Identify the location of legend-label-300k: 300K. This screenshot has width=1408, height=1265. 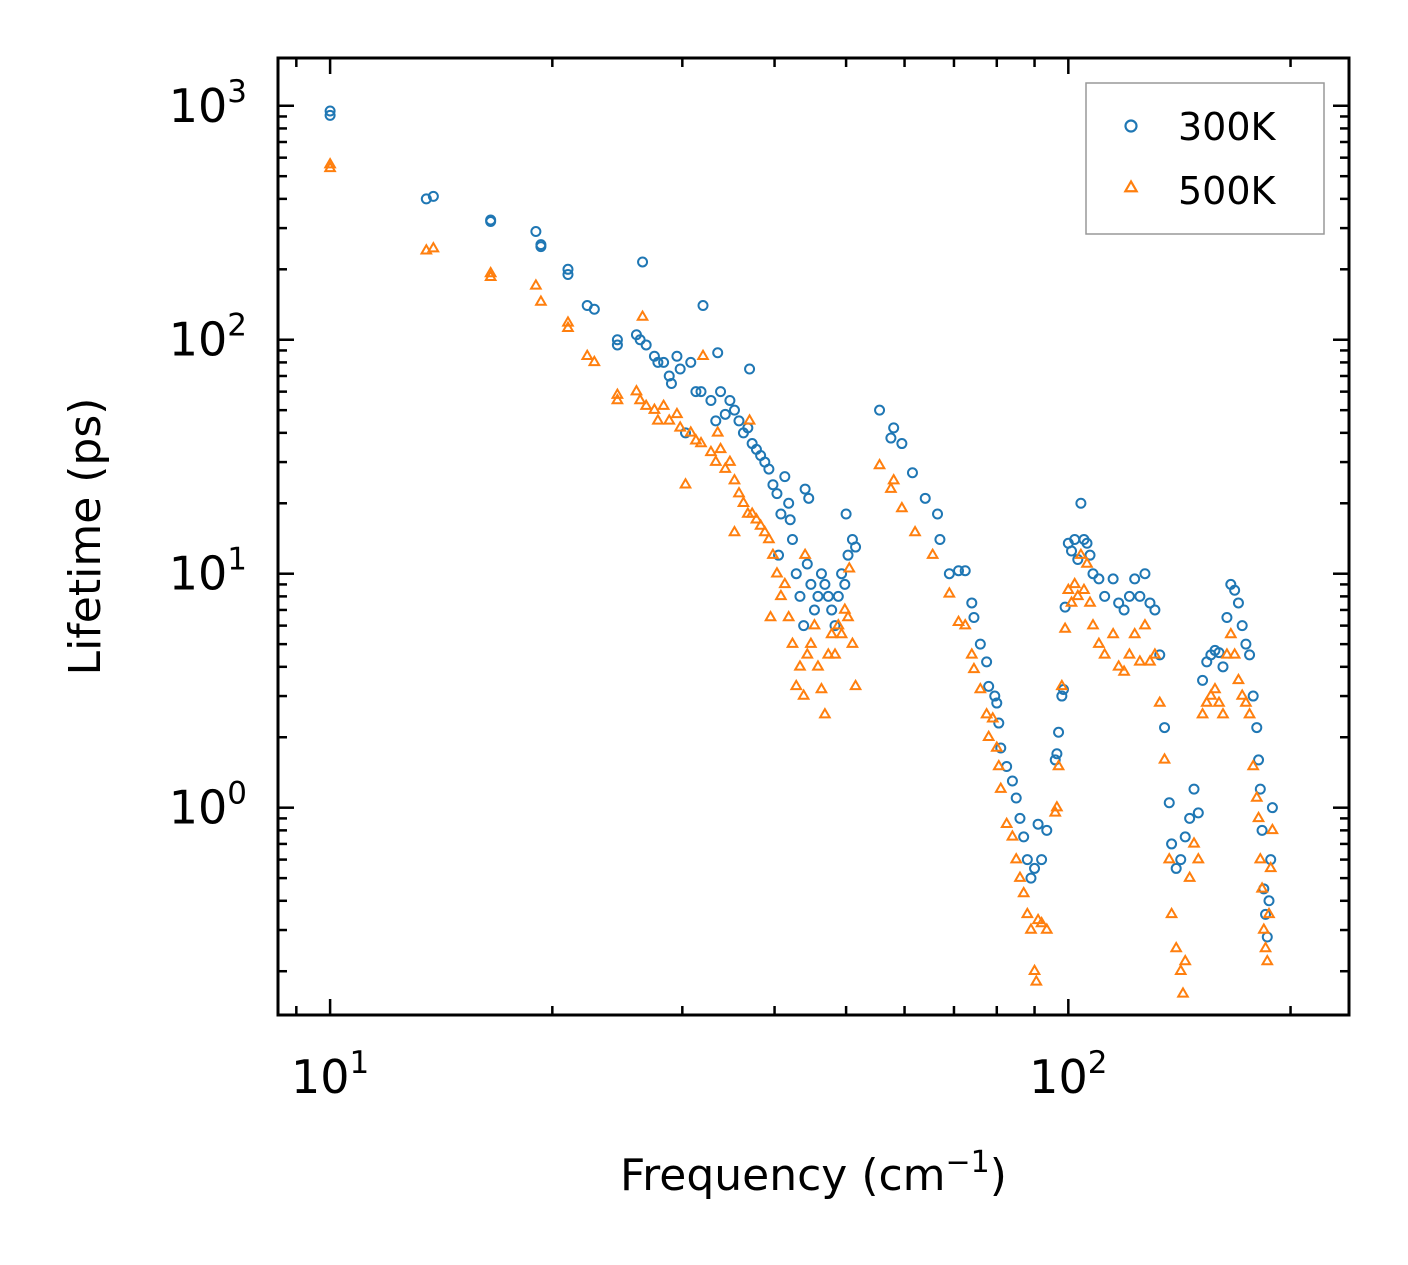
(1227, 127).